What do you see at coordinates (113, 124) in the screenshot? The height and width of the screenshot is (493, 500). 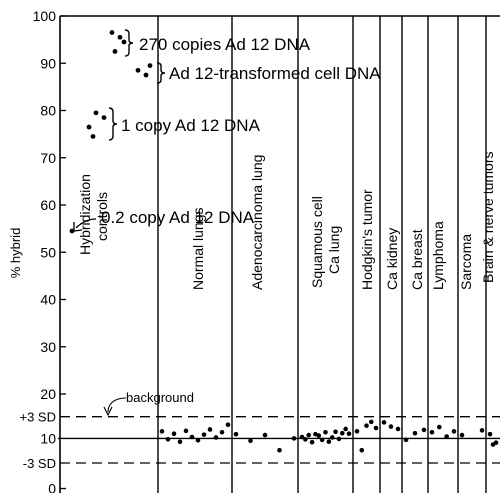 I see `brace-1-copy` at bounding box center [113, 124].